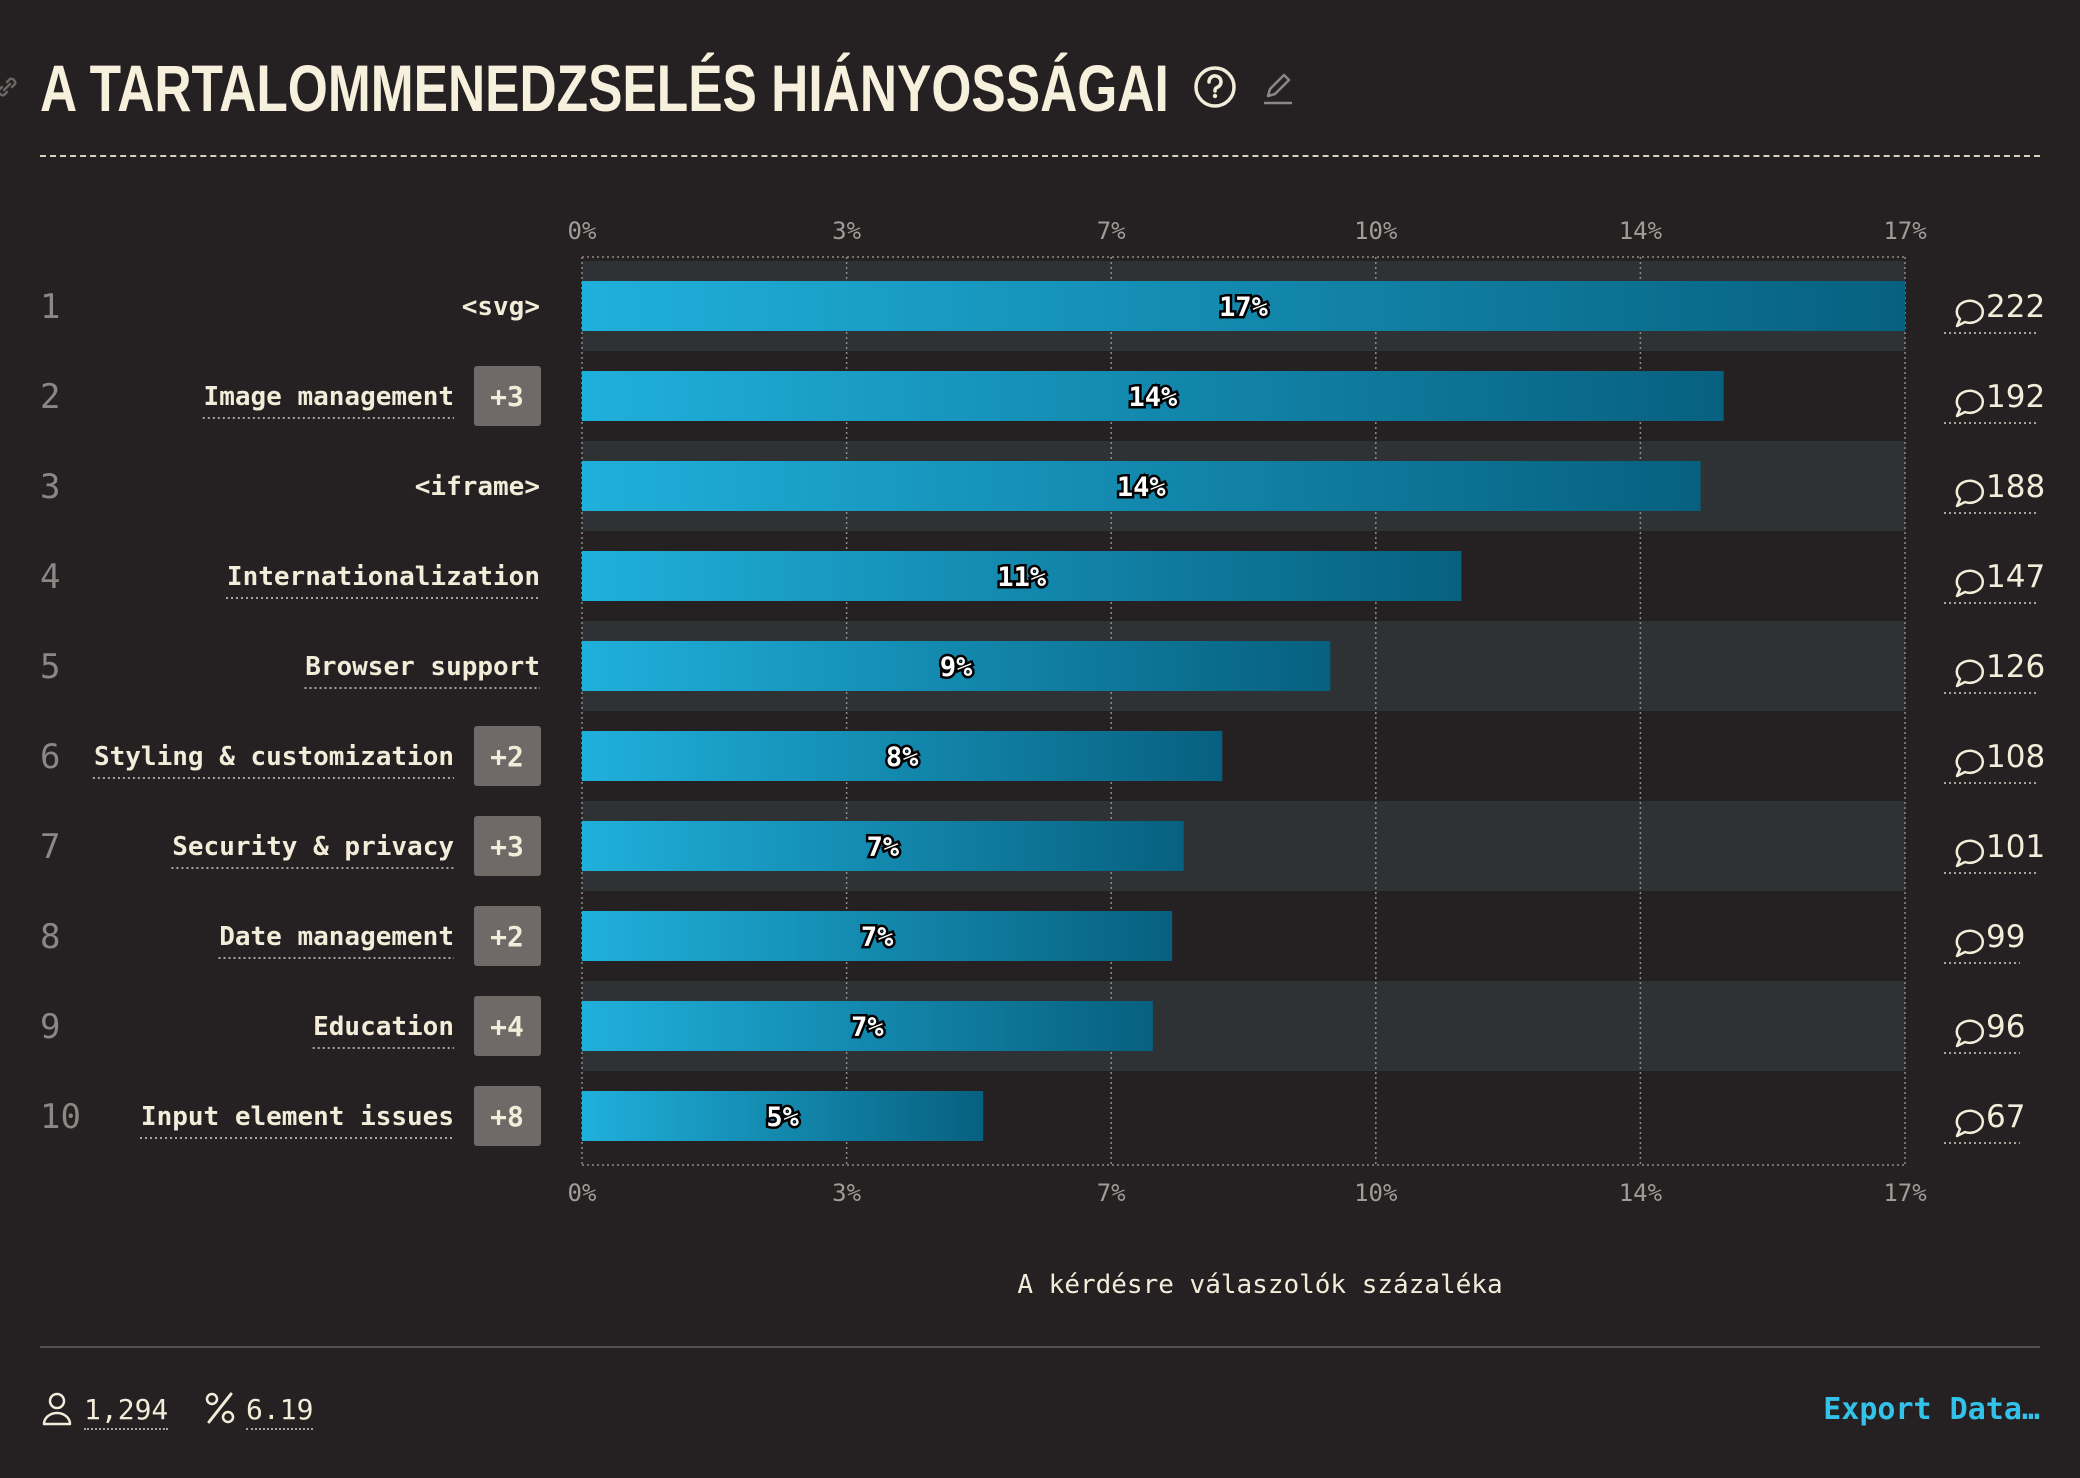  I want to click on help-icon, so click(1215, 89).